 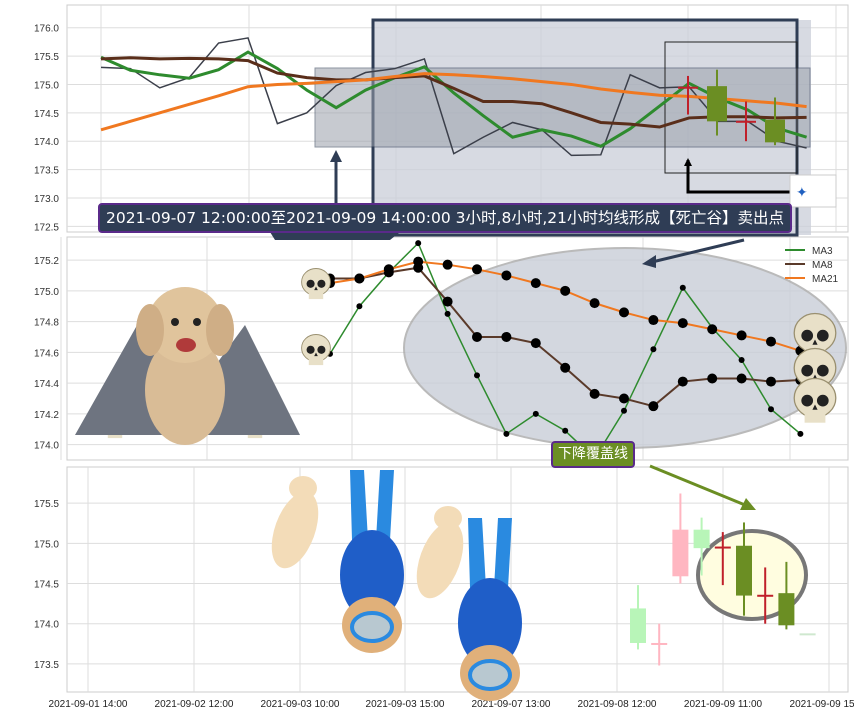 What do you see at coordinates (723, 704) in the screenshot?
I see `x-tick-label: 2021-09-09 11:00` at bounding box center [723, 704].